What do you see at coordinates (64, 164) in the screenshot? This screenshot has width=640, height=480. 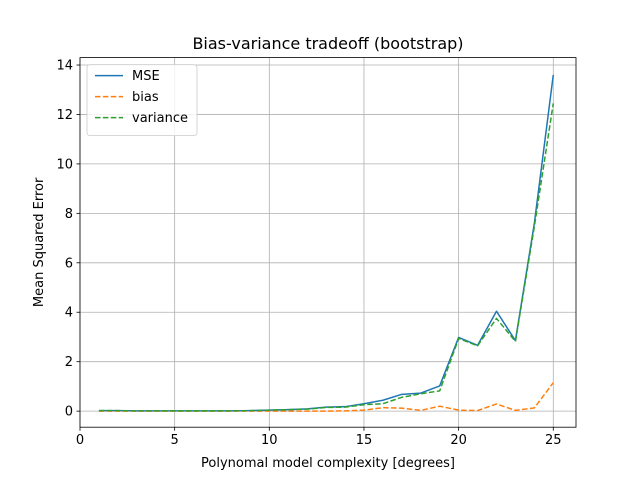 I see `y-tick-label: 10` at bounding box center [64, 164].